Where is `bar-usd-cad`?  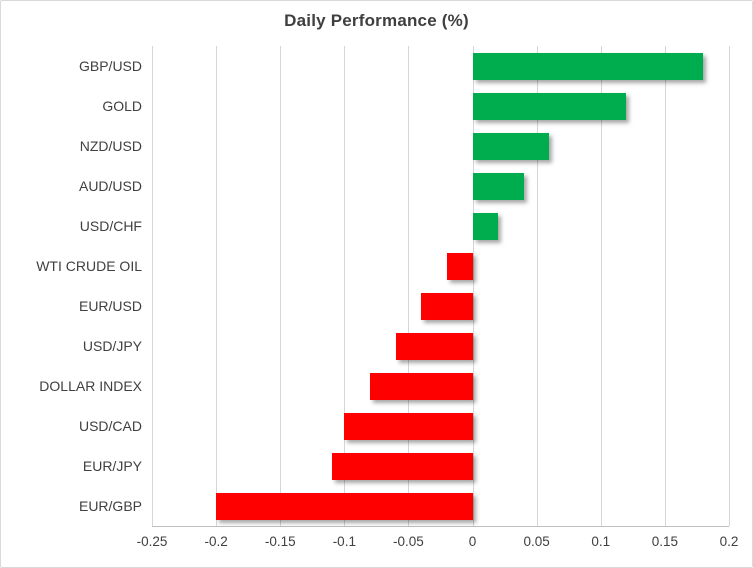
bar-usd-cad is located at coordinates (408, 426).